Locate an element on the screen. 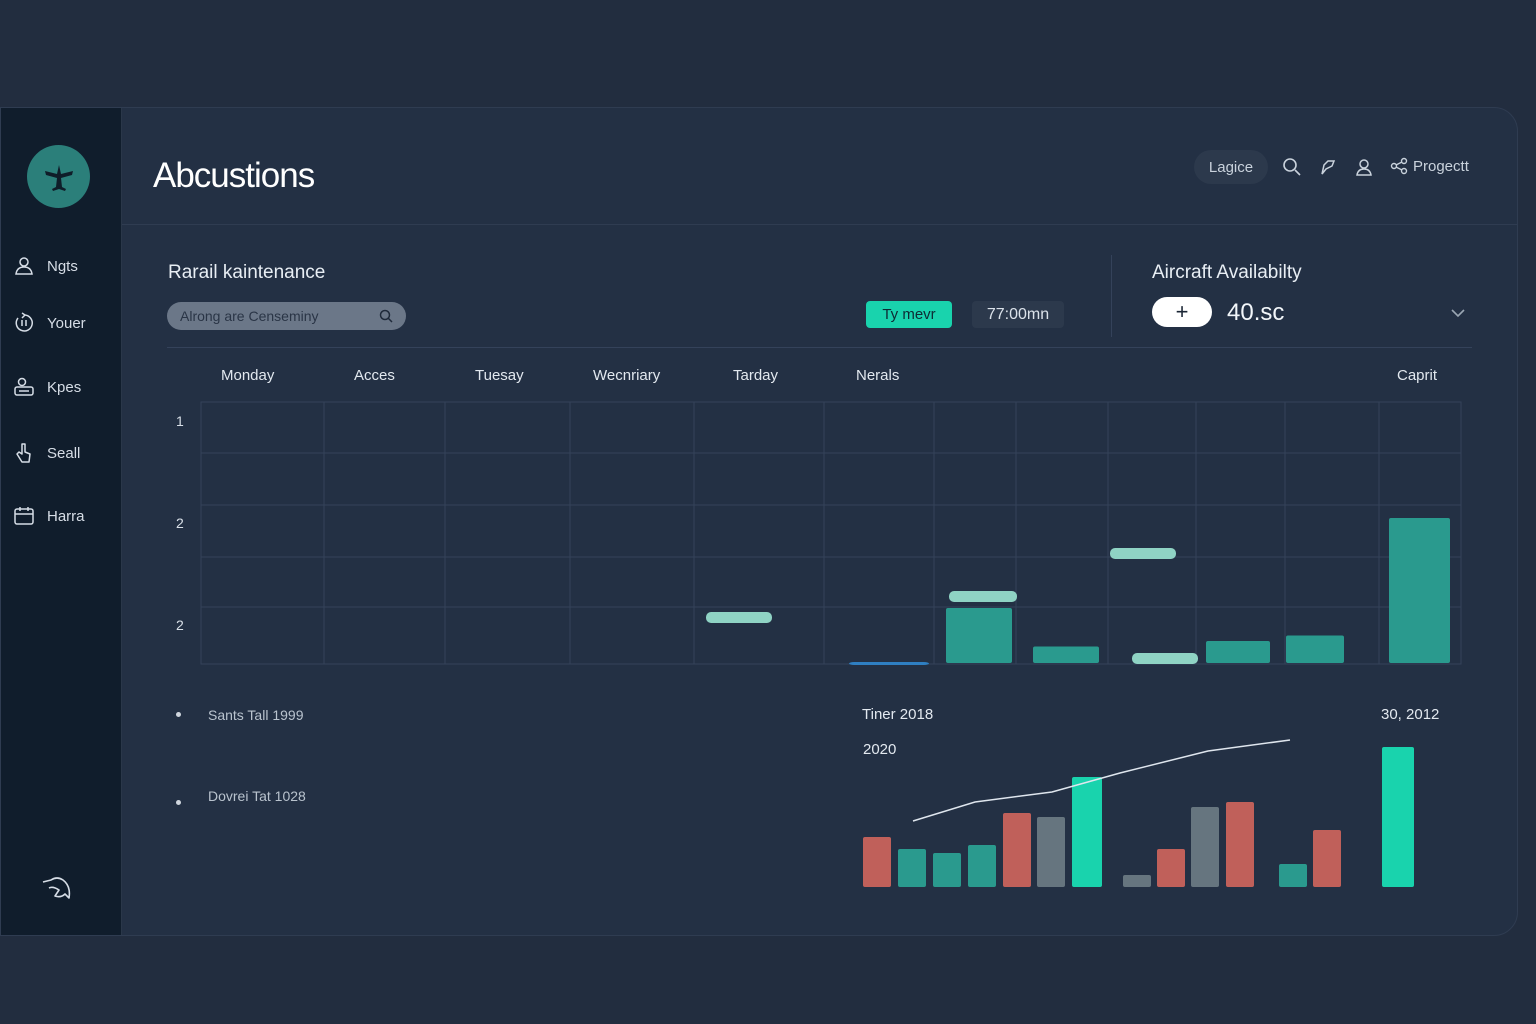 The width and height of the screenshot is (1536, 1024). calendar-icon is located at coordinates (24, 516).